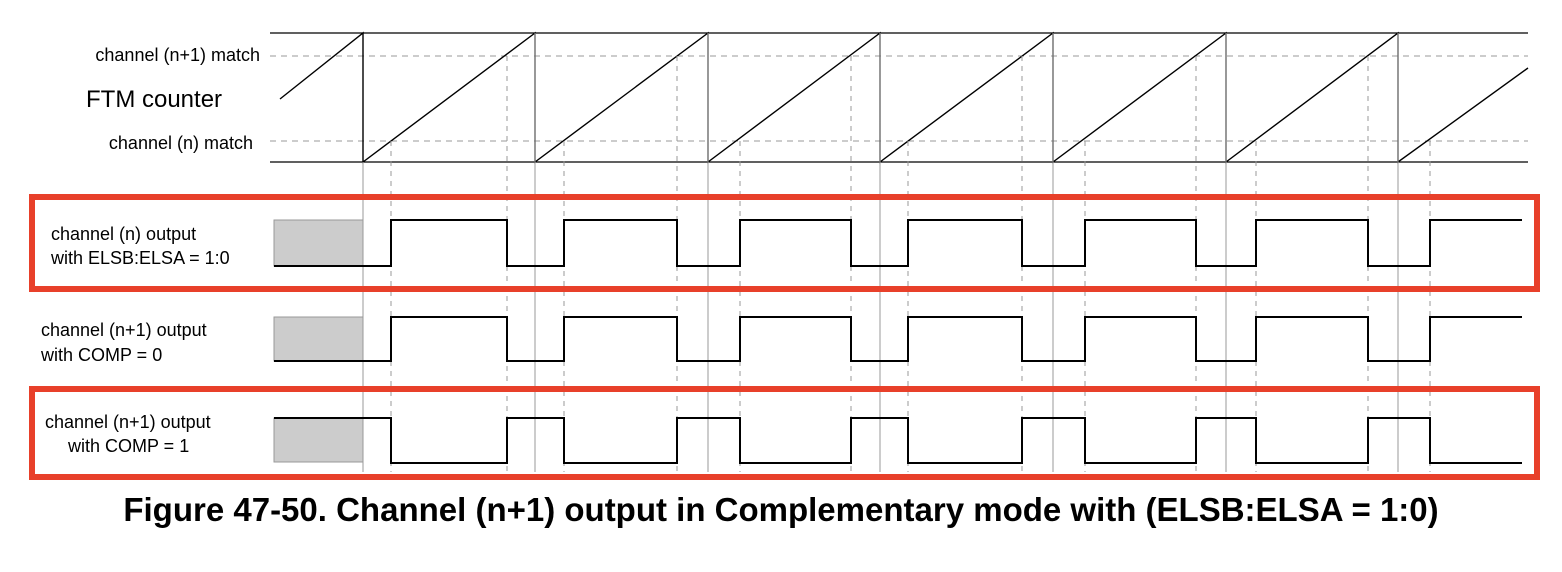  What do you see at coordinates (129, 446) in the screenshot?
I see `signal-label-channel-n1-comp1-line2: with COMP = 1` at bounding box center [129, 446].